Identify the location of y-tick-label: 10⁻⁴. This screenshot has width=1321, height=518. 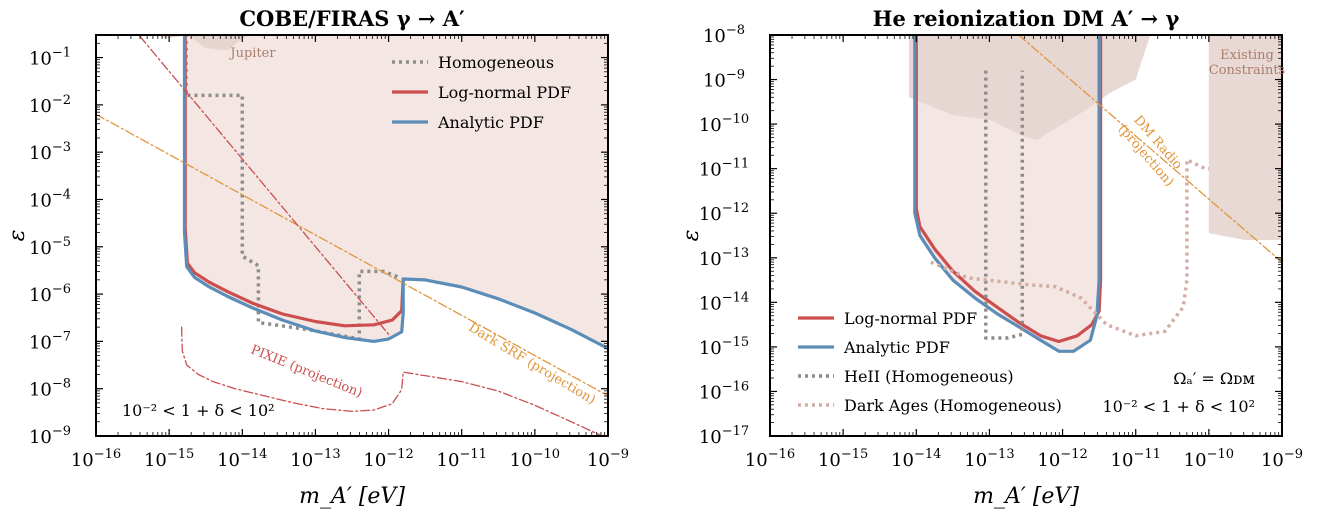
(50, 199).